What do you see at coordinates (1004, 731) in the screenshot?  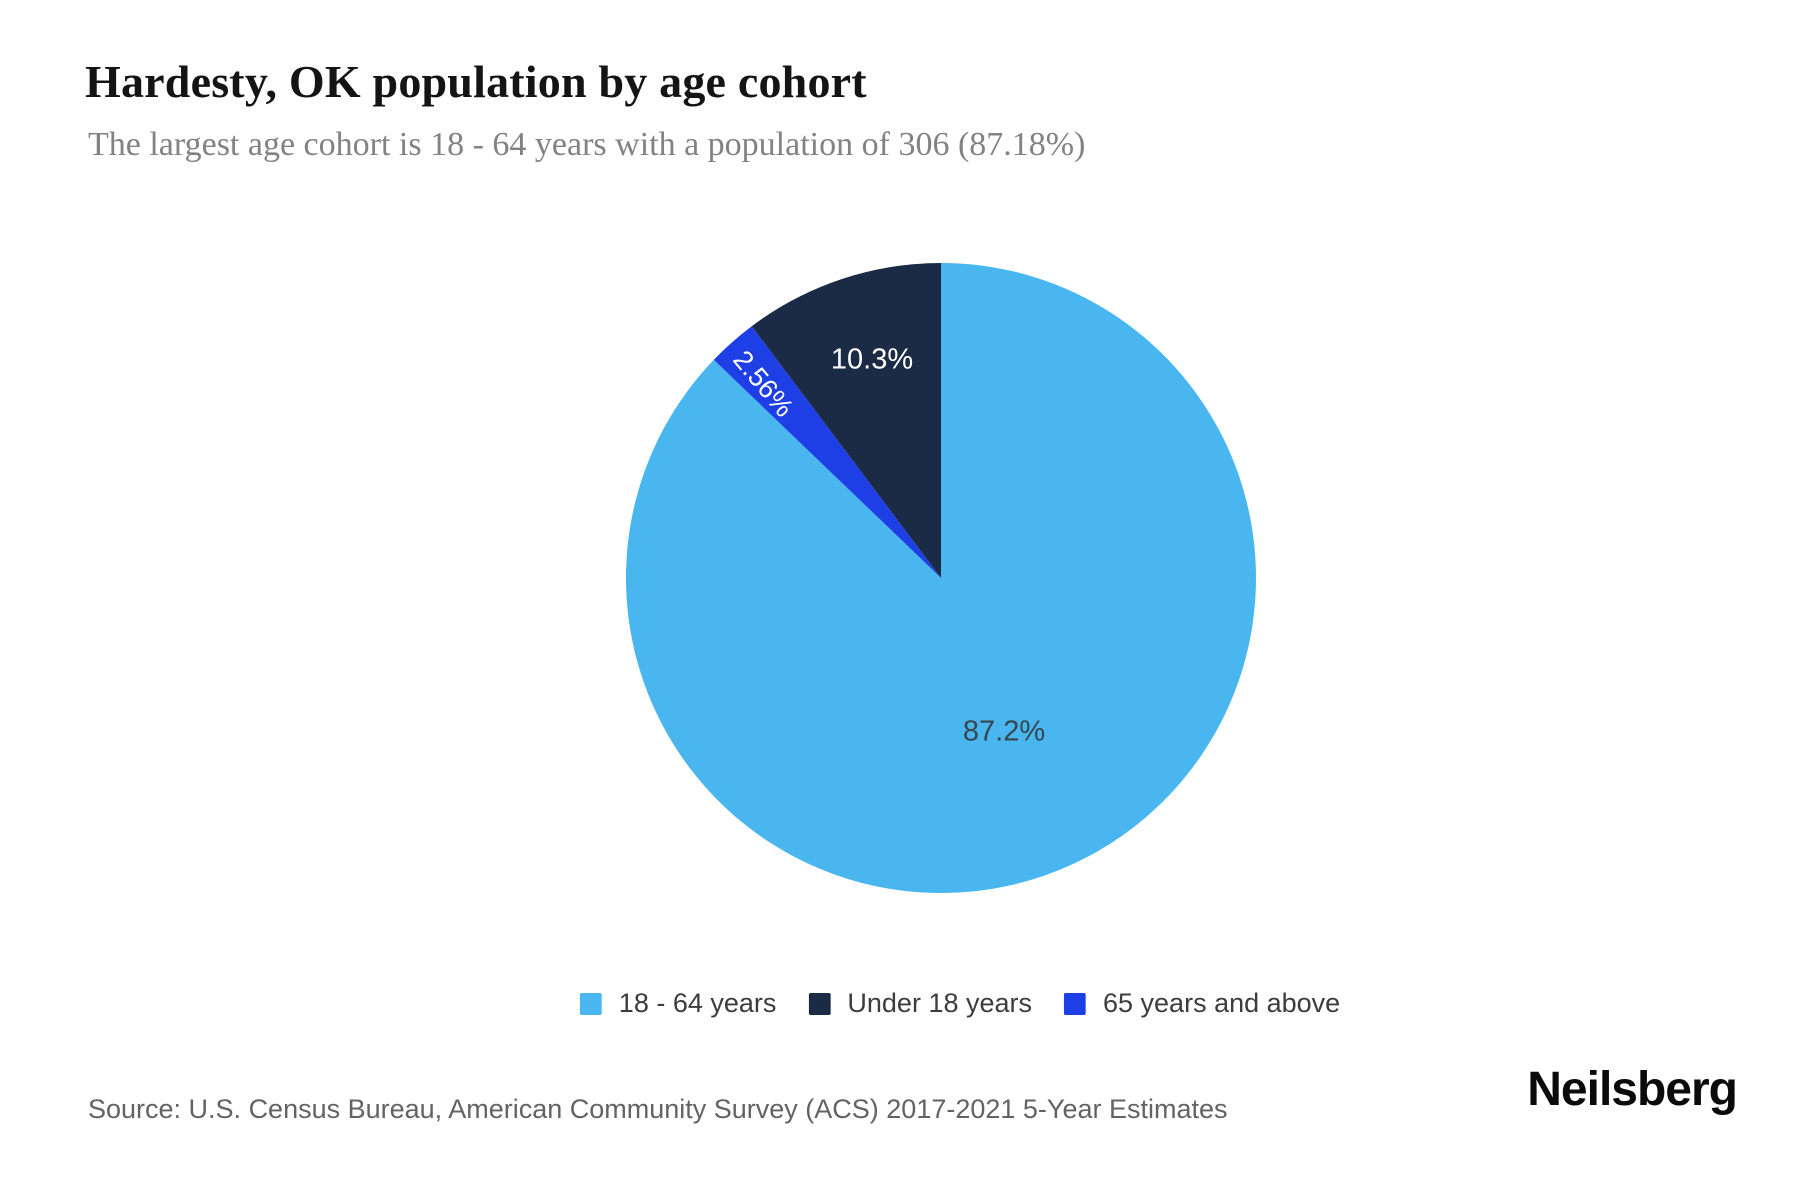 I see `pie-label-18-64-years: 87.2%` at bounding box center [1004, 731].